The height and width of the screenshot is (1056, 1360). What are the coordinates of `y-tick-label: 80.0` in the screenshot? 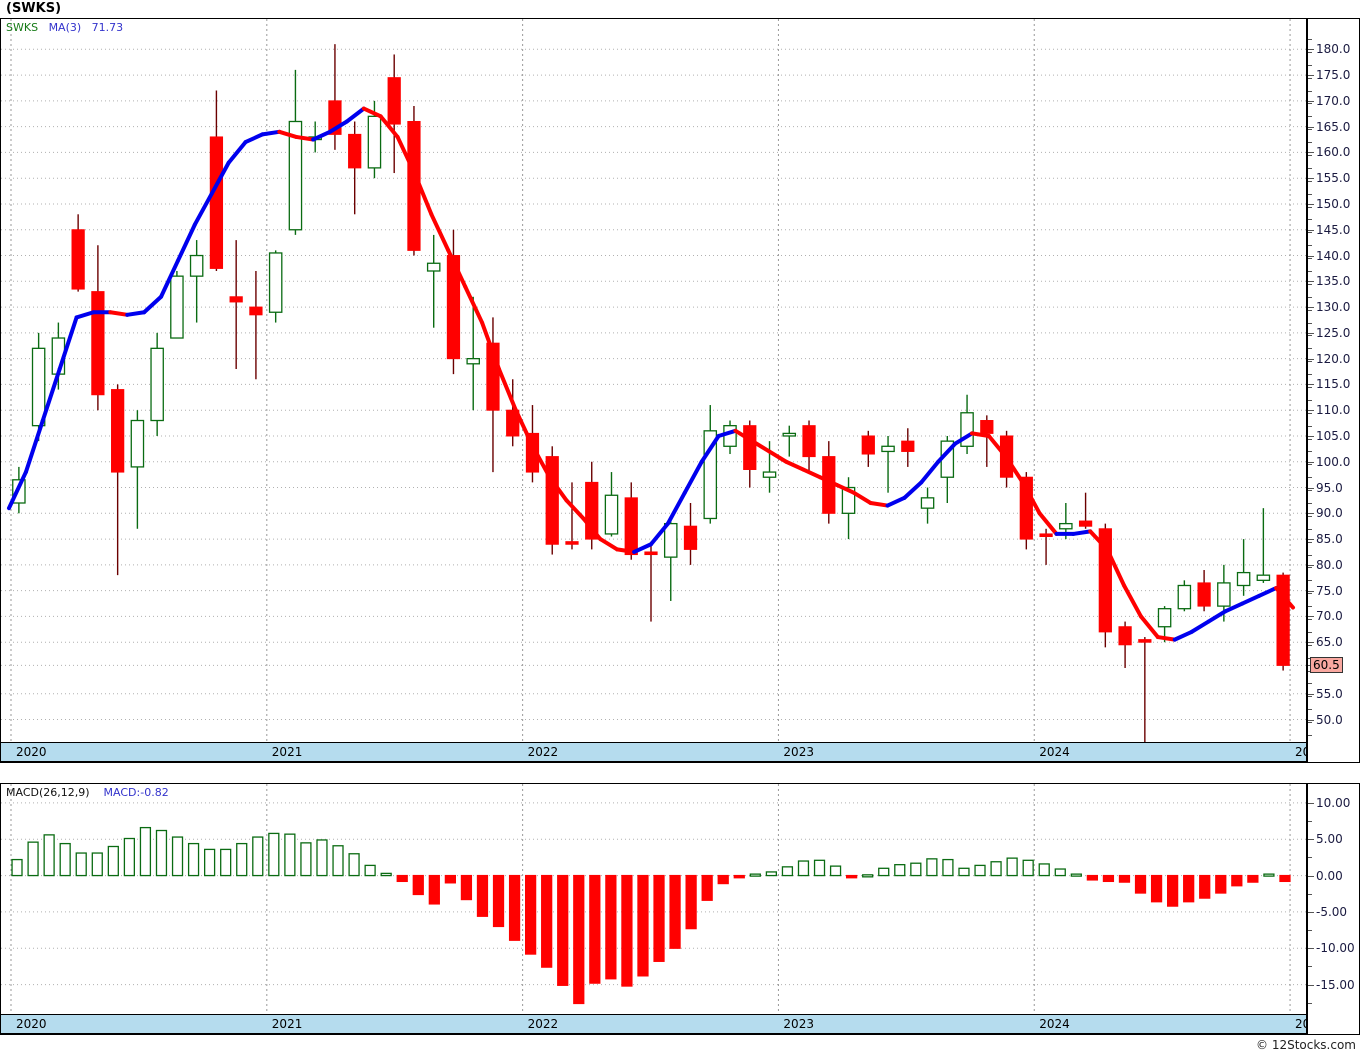 It's located at (1329, 564).